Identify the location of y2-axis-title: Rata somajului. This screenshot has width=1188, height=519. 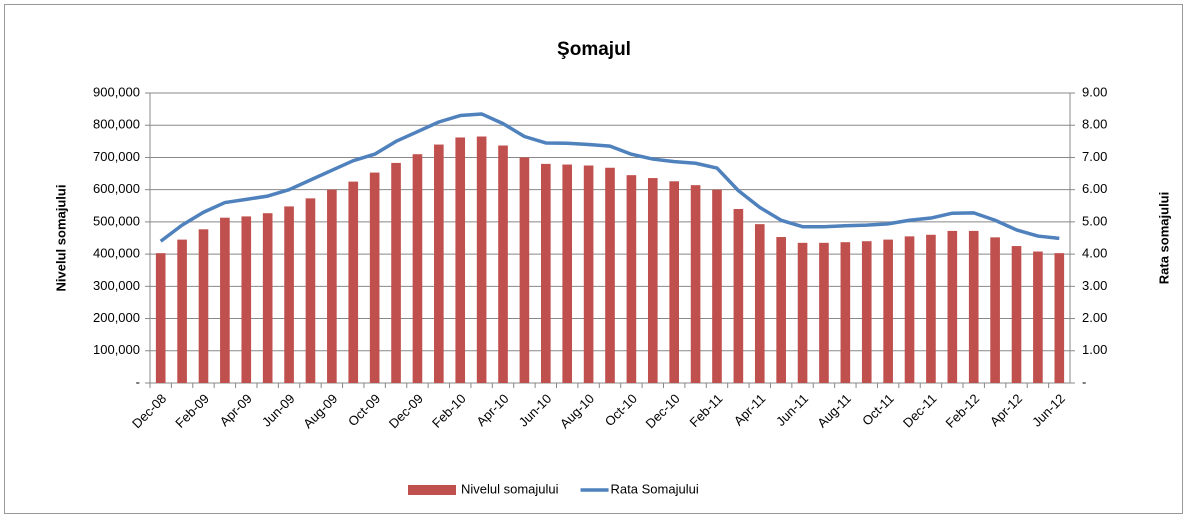
(1163, 238).